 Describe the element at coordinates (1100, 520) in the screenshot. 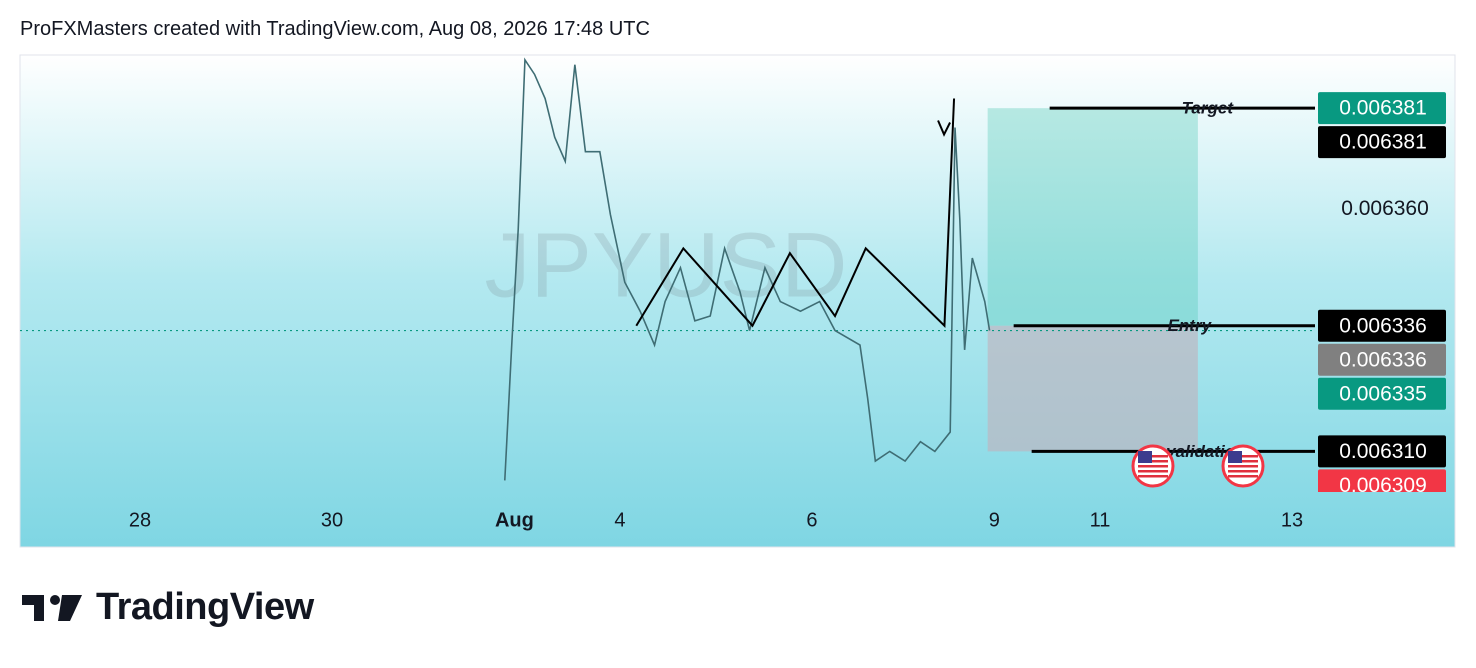

I see `x-tick-label: 11` at that location.